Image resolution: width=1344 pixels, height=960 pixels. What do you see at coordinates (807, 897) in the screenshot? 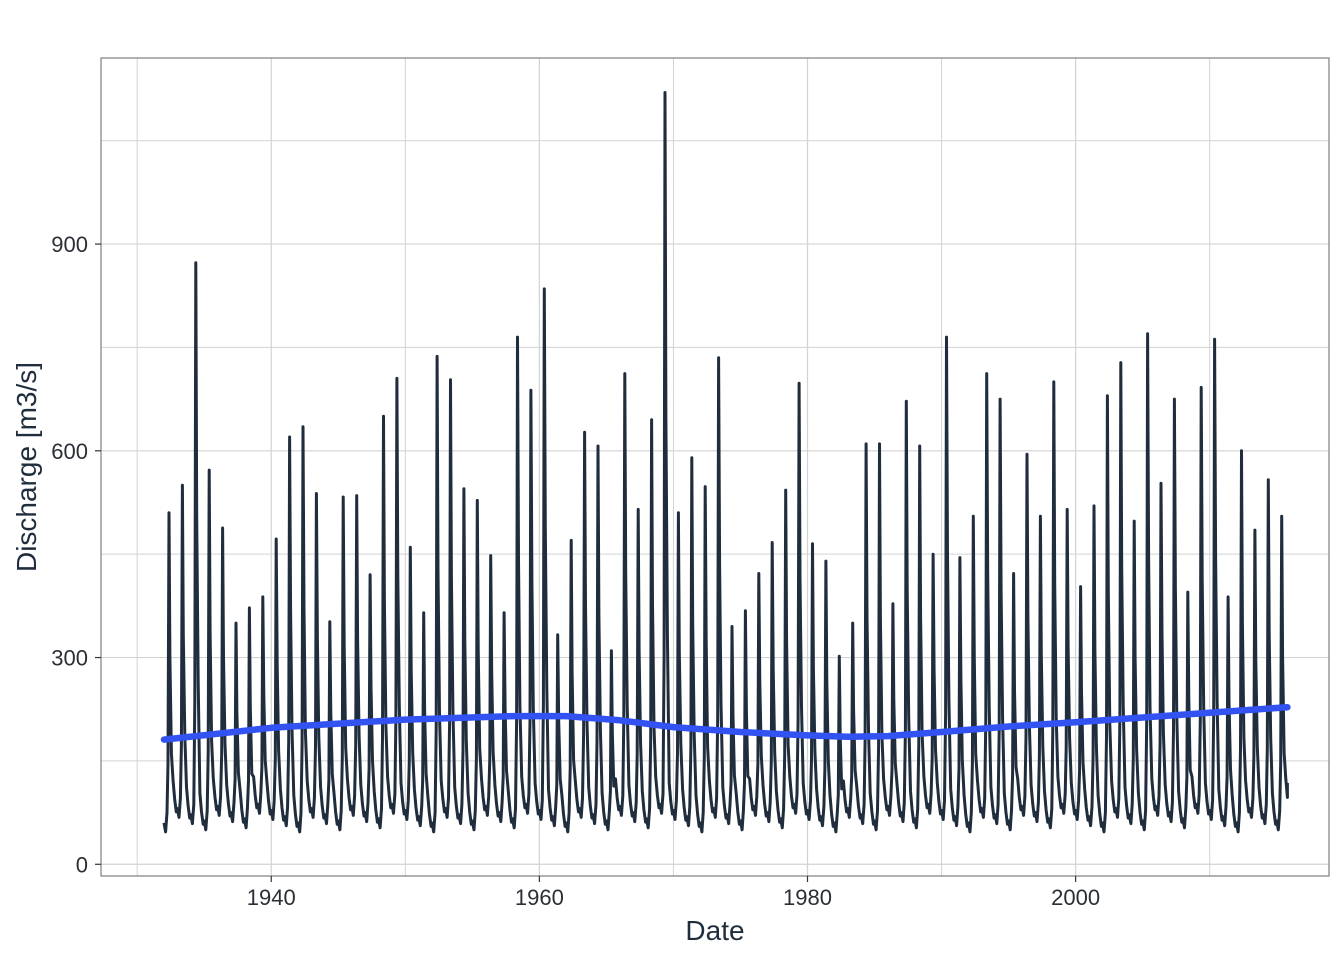
I see `x-tick-label: 1980` at bounding box center [807, 897].